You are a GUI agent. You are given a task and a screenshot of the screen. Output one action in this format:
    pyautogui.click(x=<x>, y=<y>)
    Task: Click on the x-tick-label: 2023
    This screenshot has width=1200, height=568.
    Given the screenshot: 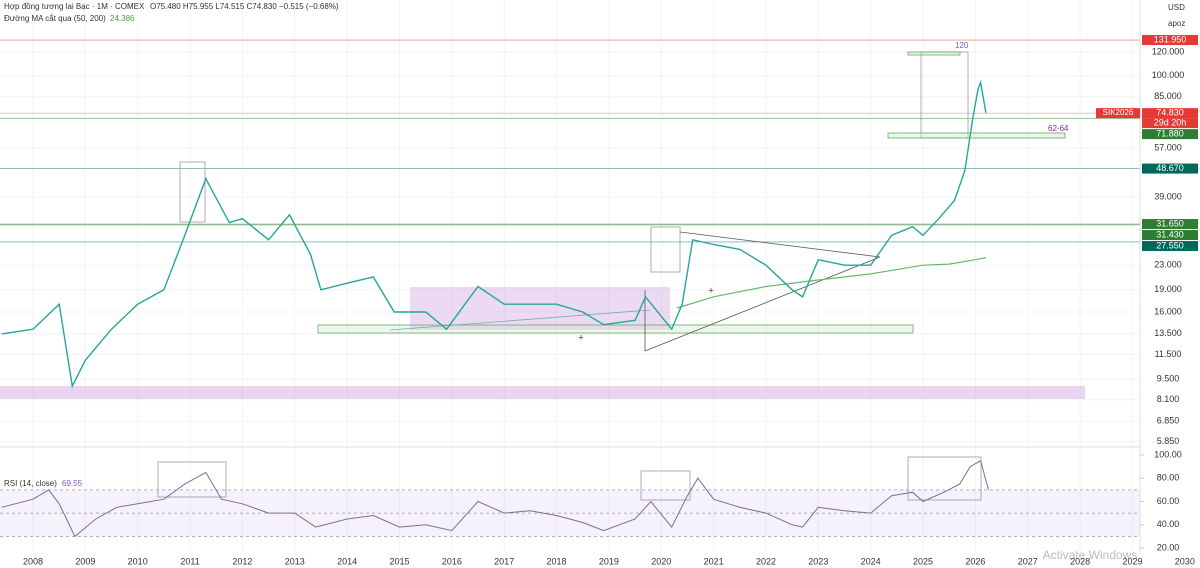 What is the action you would take?
    pyautogui.click(x=818, y=561)
    